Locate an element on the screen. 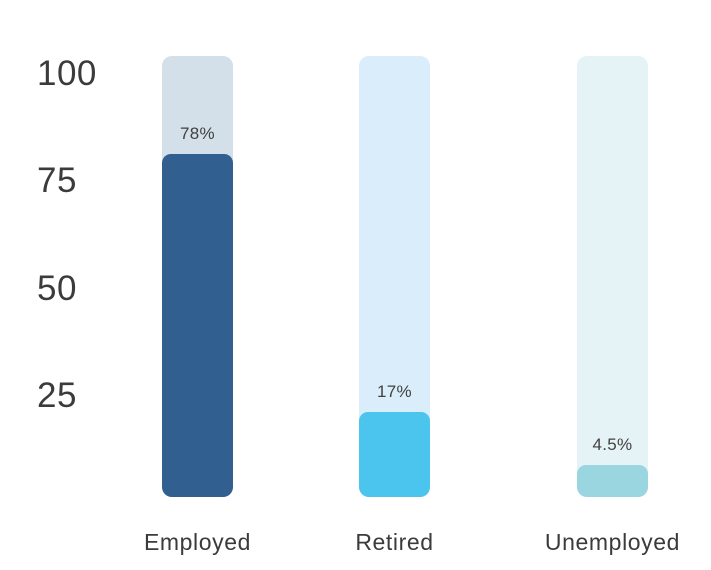 Image resolution: width=711 pixels, height=570 pixels. bar-category-label: Retired is located at coordinates (394, 542).